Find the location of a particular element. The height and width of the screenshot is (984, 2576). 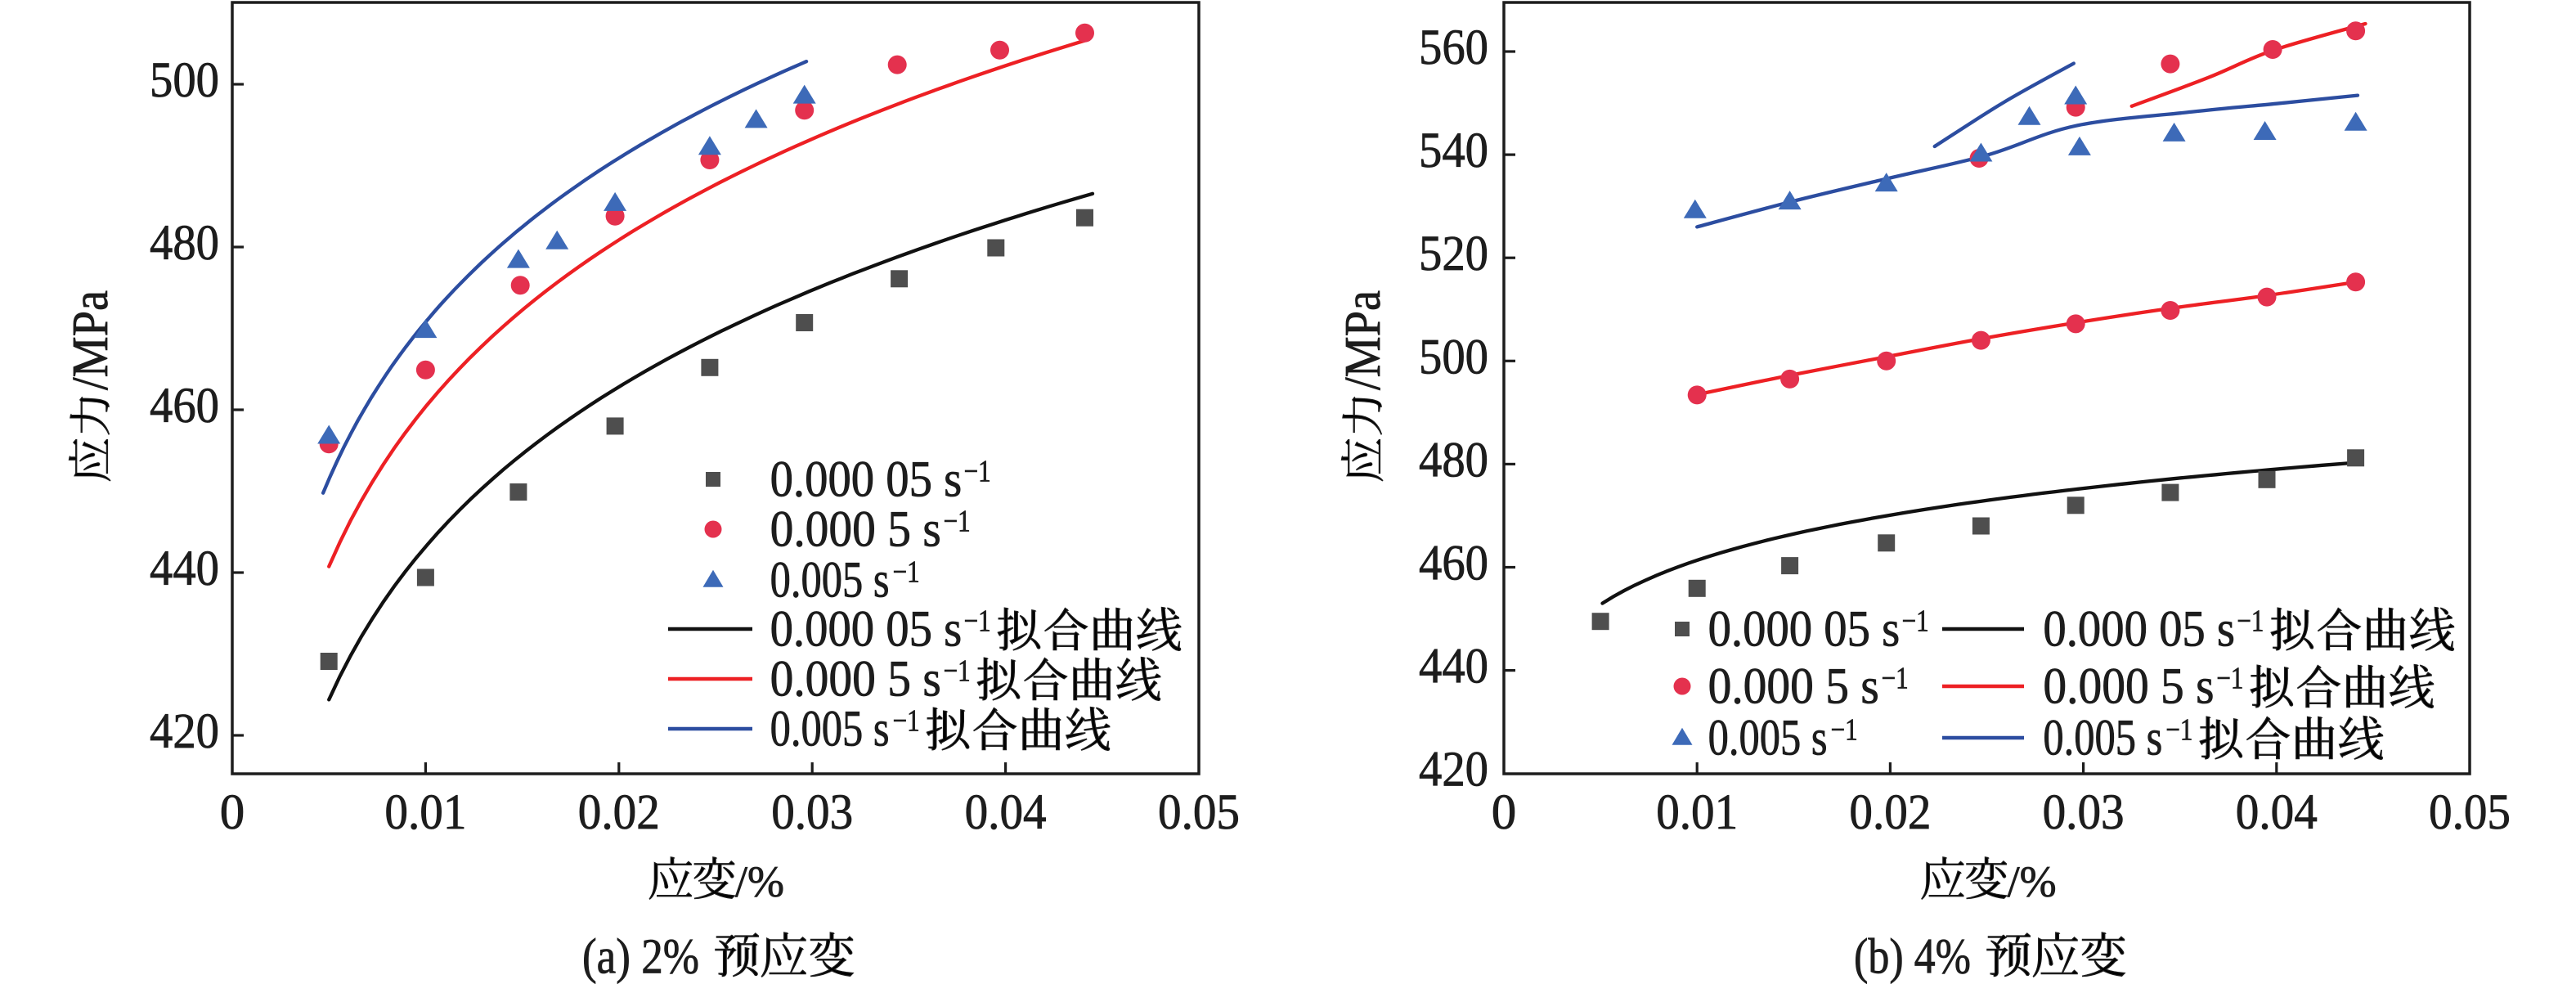

svg-text: (b) 4% is located at coordinates (1913, 957).